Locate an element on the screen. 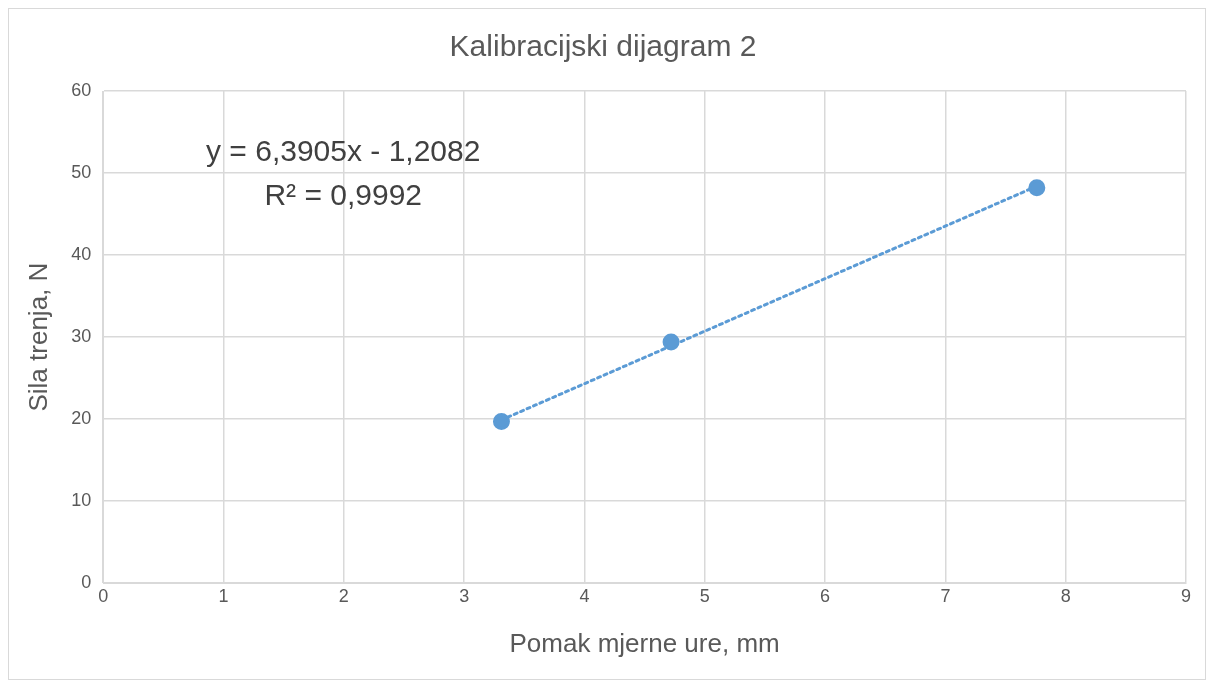  y-tick-label: 60 is located at coordinates (81, 89).